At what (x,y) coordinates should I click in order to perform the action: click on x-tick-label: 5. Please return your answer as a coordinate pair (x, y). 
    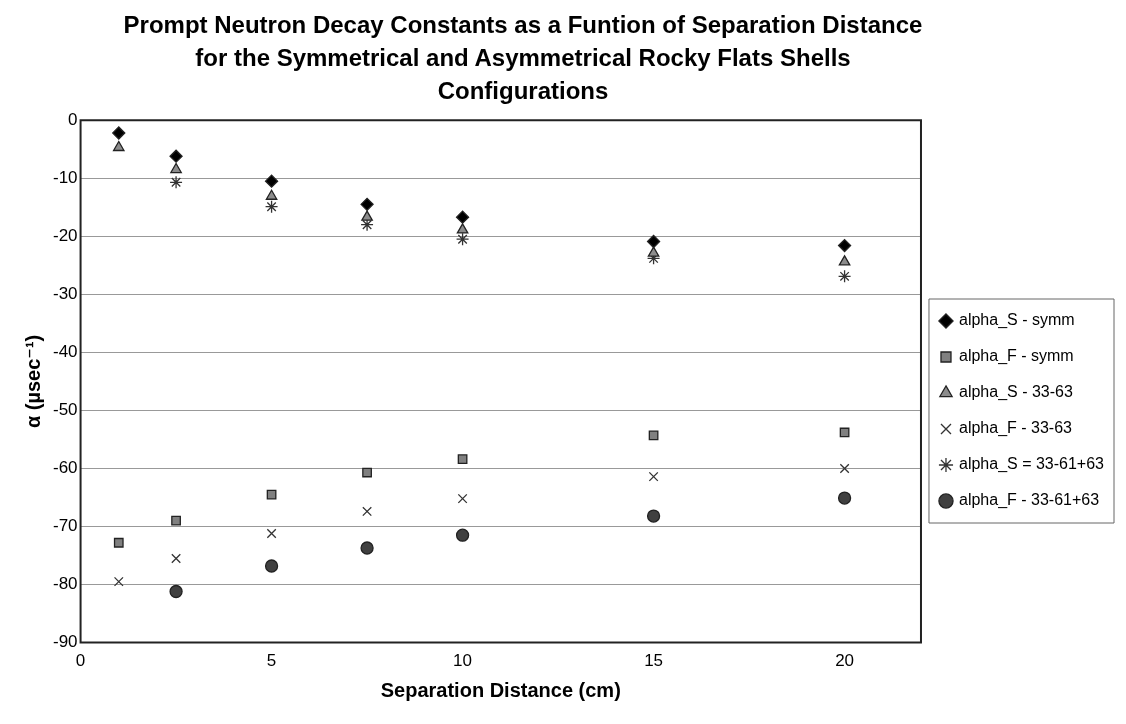
    Looking at the image, I should click on (271, 661).